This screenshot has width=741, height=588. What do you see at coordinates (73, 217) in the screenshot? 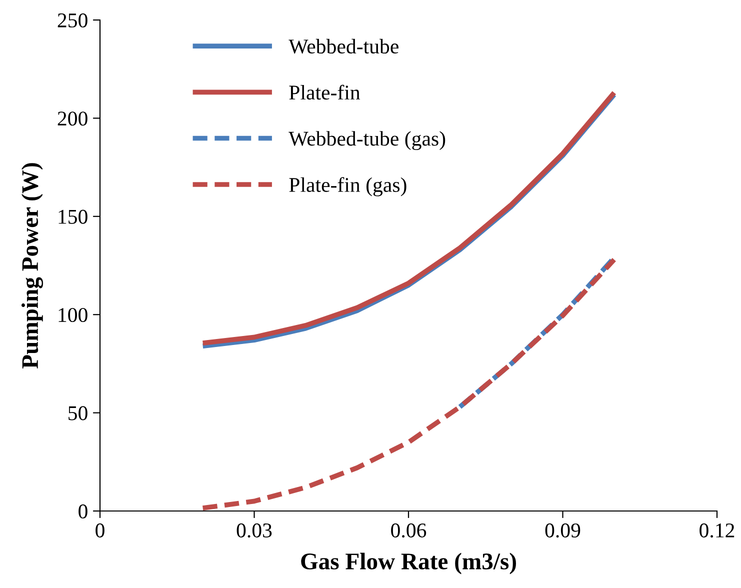
I see `y-tick-label: 150` at bounding box center [73, 217].